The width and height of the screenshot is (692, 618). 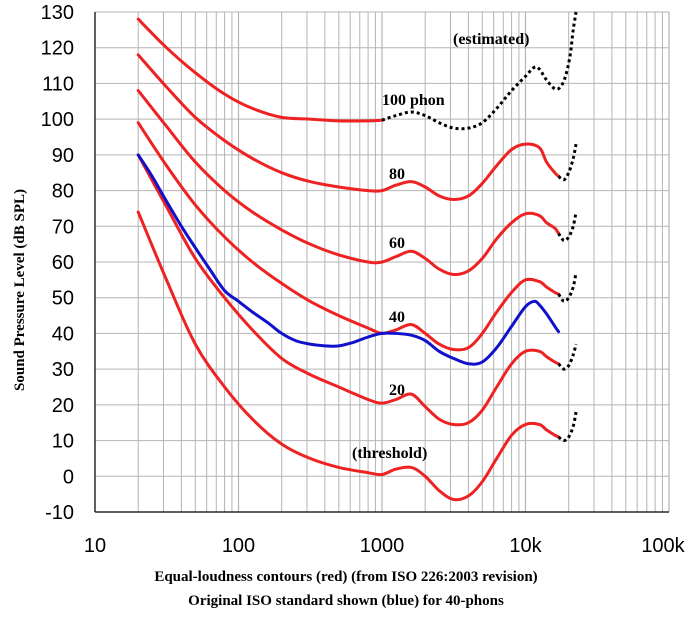 What do you see at coordinates (525, 546) in the screenshot?
I see `x-tick-label: 10k` at bounding box center [525, 546].